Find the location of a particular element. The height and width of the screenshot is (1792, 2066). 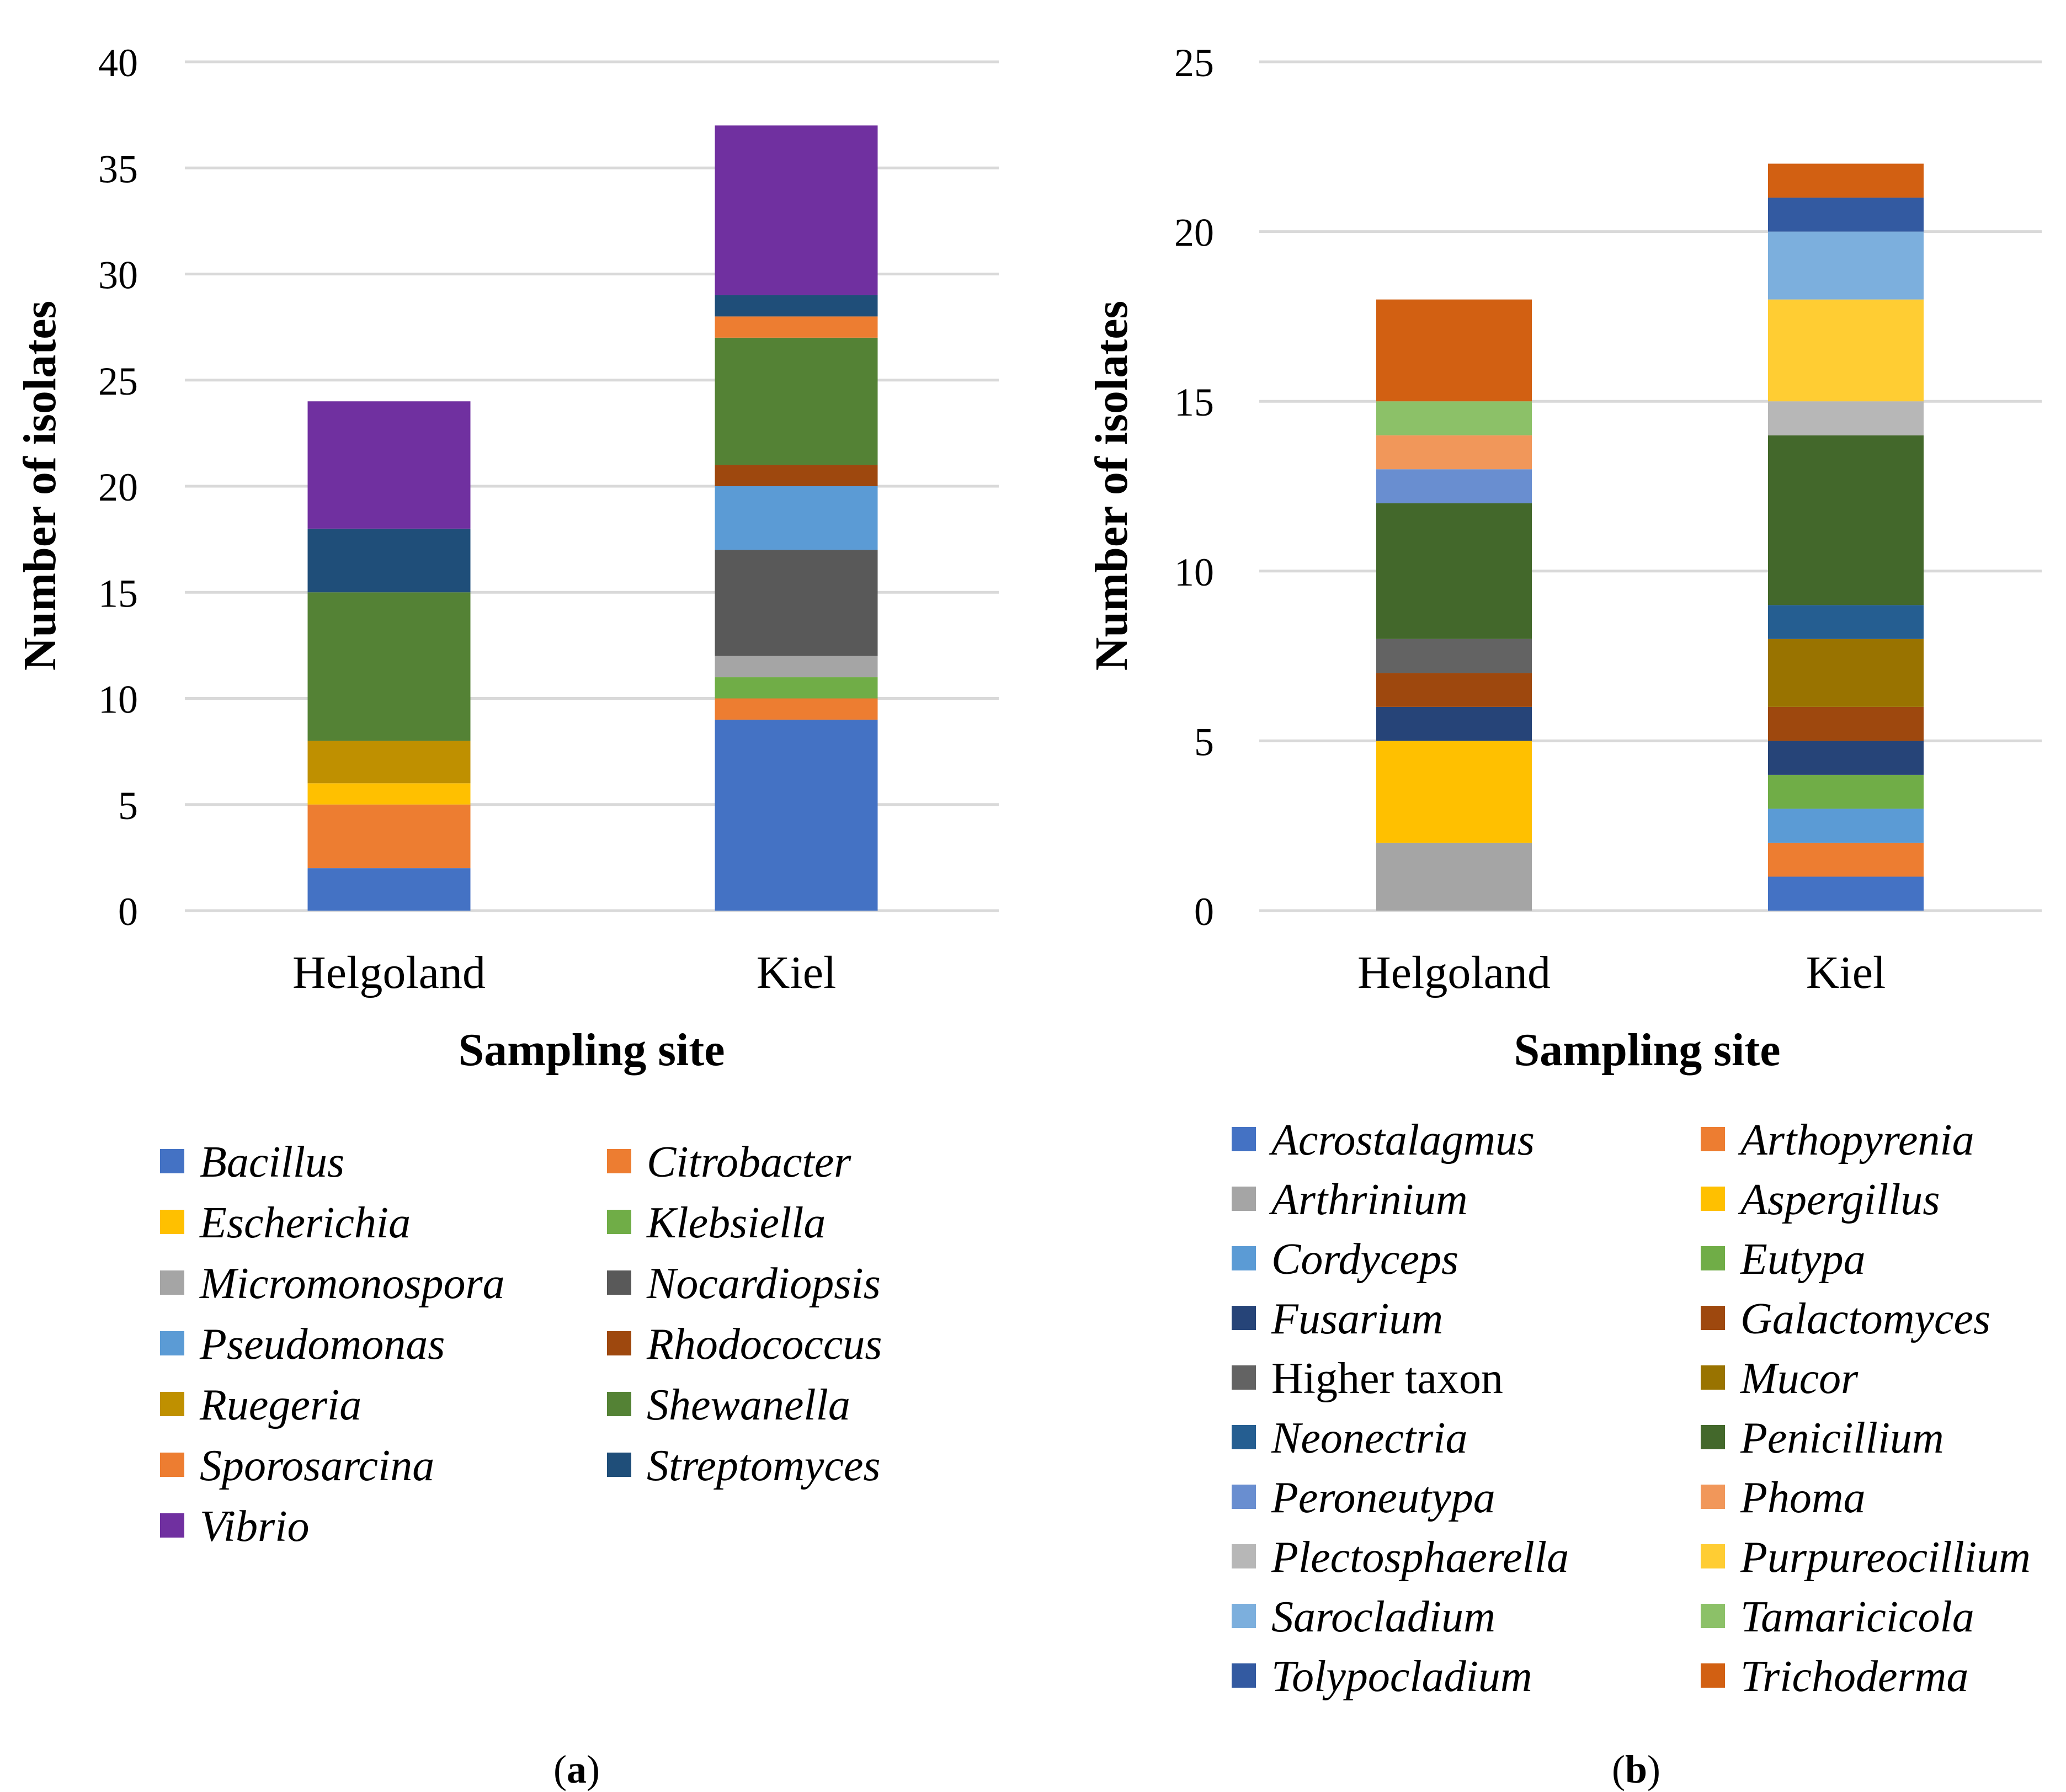

legend-label-a-citrobacter: Citrobacter is located at coordinates (749, 1162).